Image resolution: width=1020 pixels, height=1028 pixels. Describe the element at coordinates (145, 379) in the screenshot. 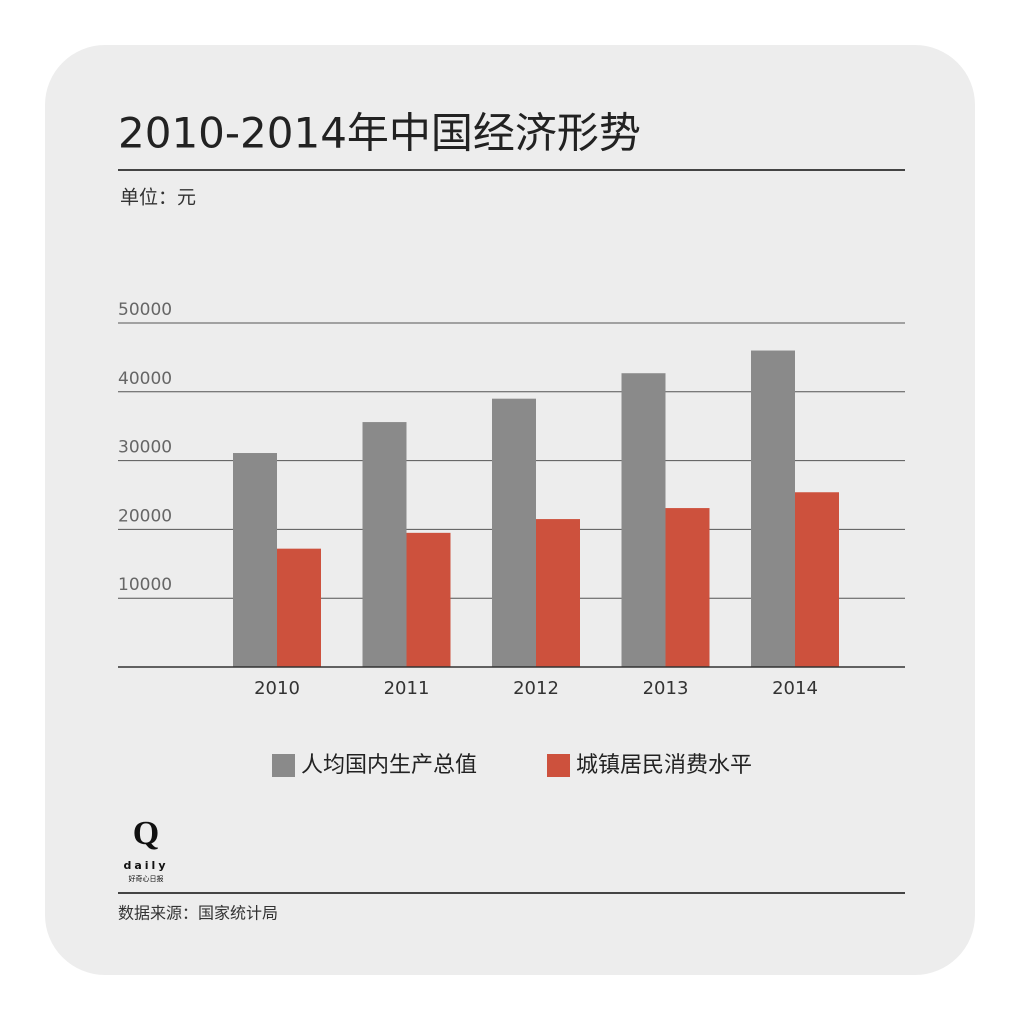

I see `y-tick-label: 40000` at that location.